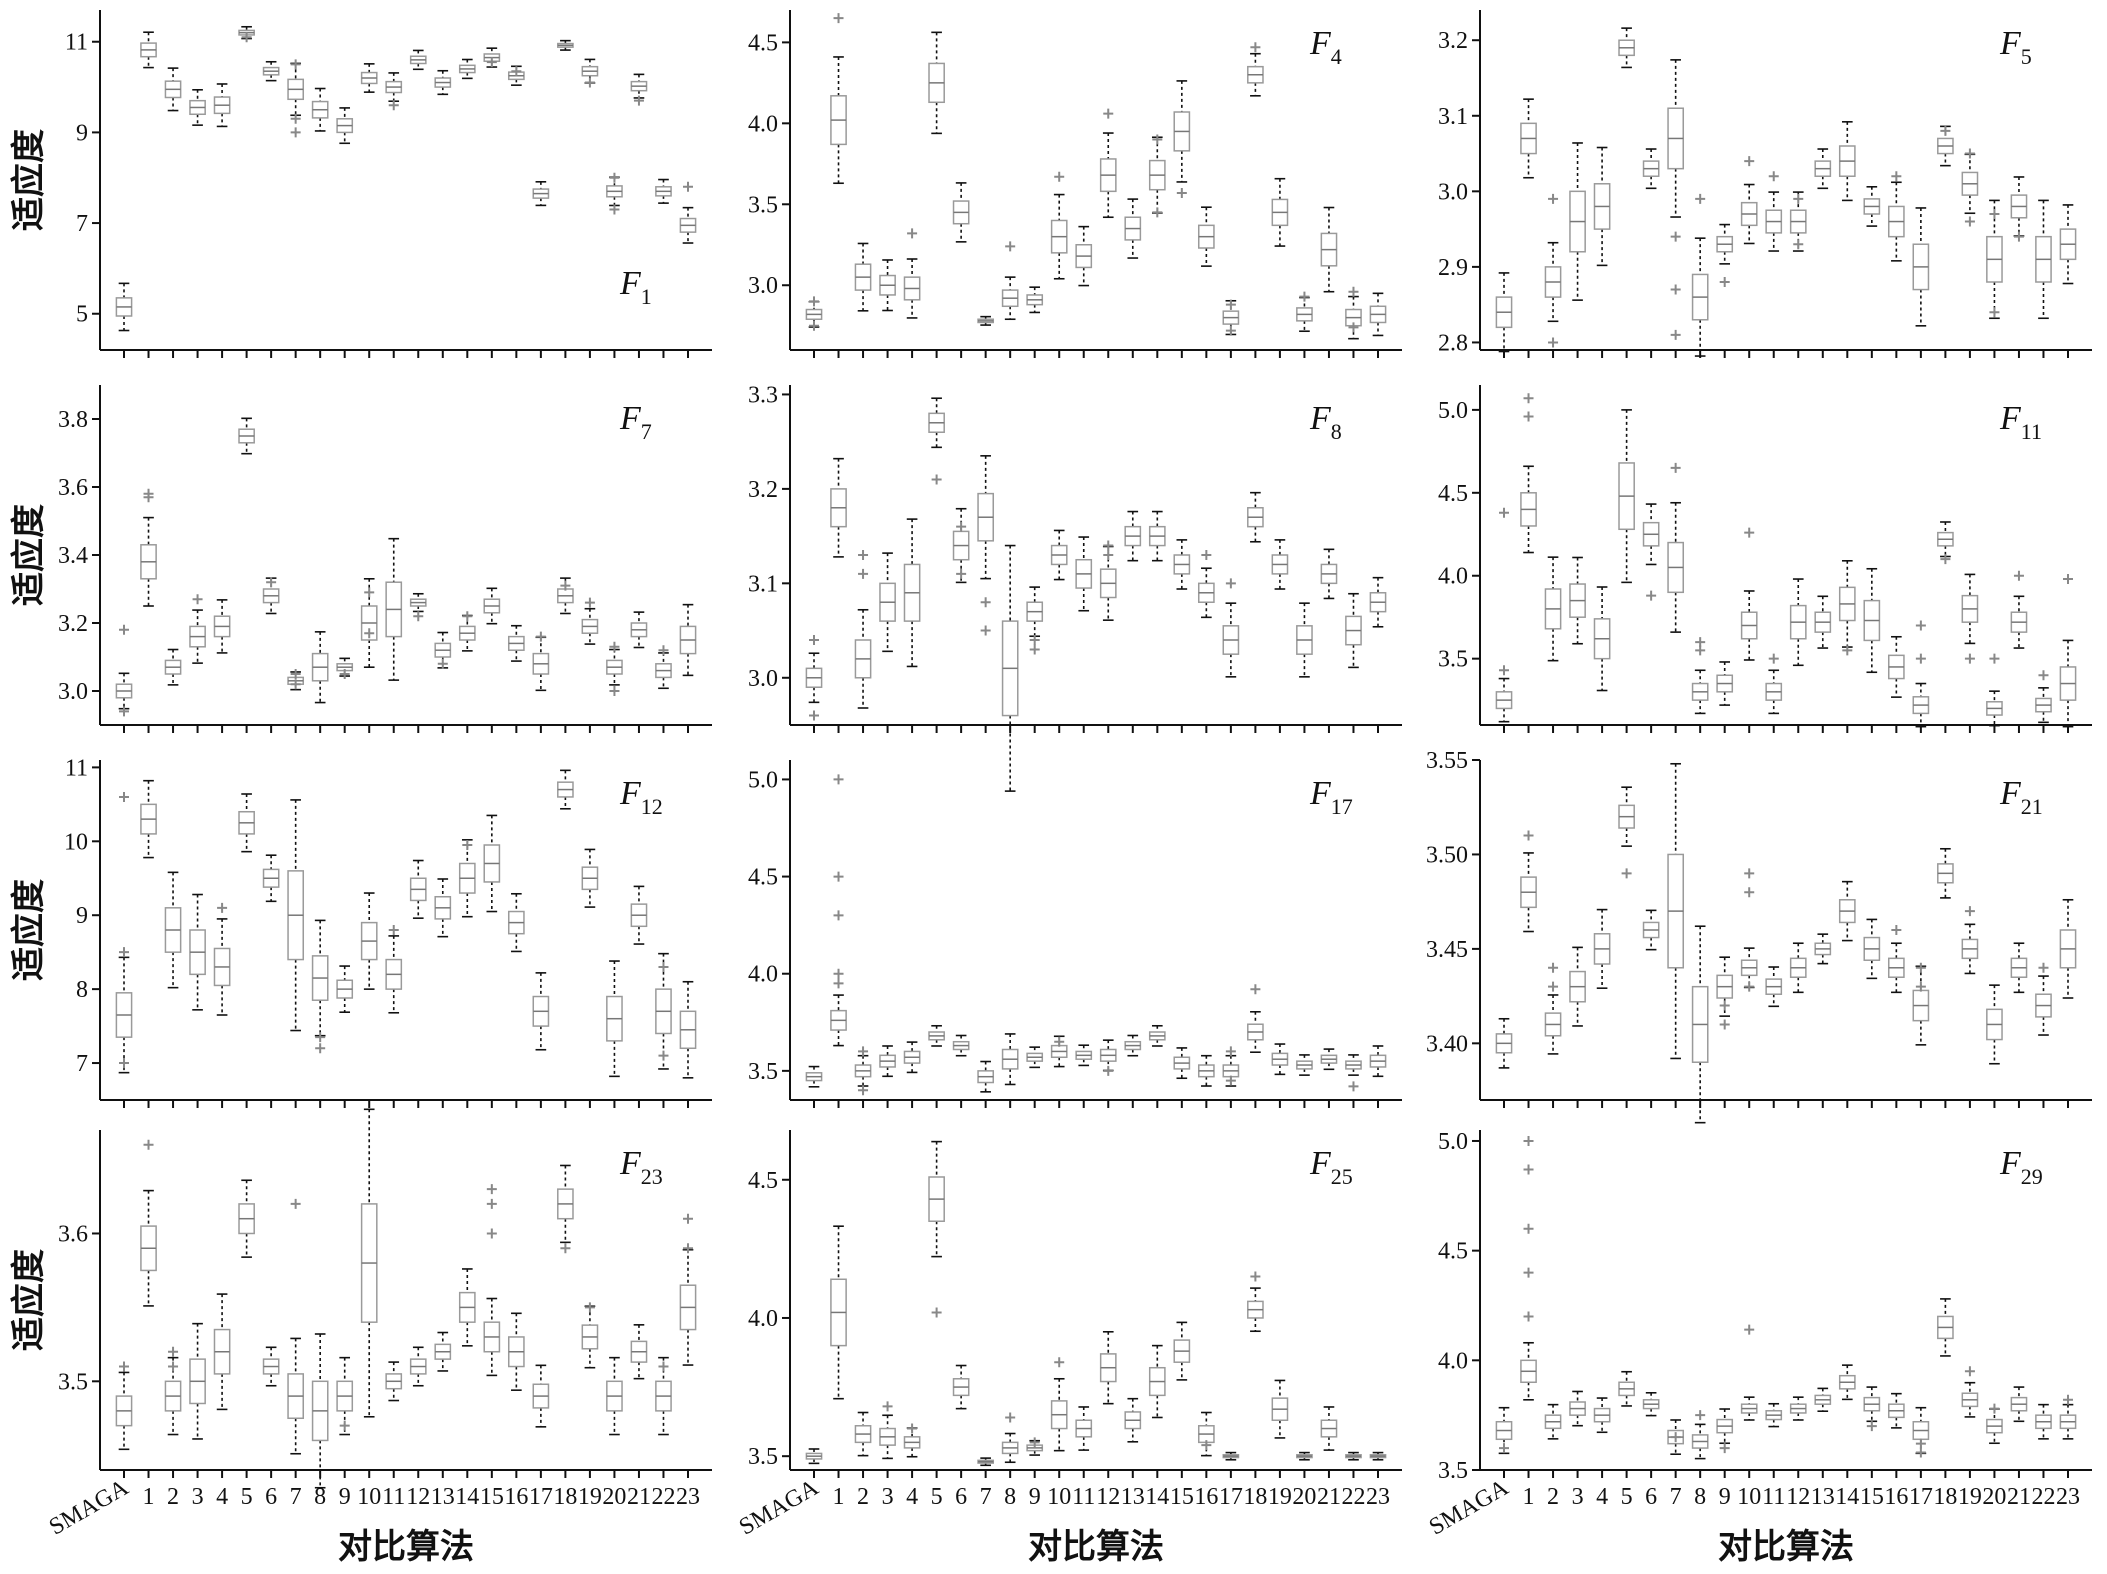 This screenshot has height=1574, width=2107. What do you see at coordinates (1627, 1497) in the screenshot?
I see `x-tick-label: 5` at bounding box center [1627, 1497].